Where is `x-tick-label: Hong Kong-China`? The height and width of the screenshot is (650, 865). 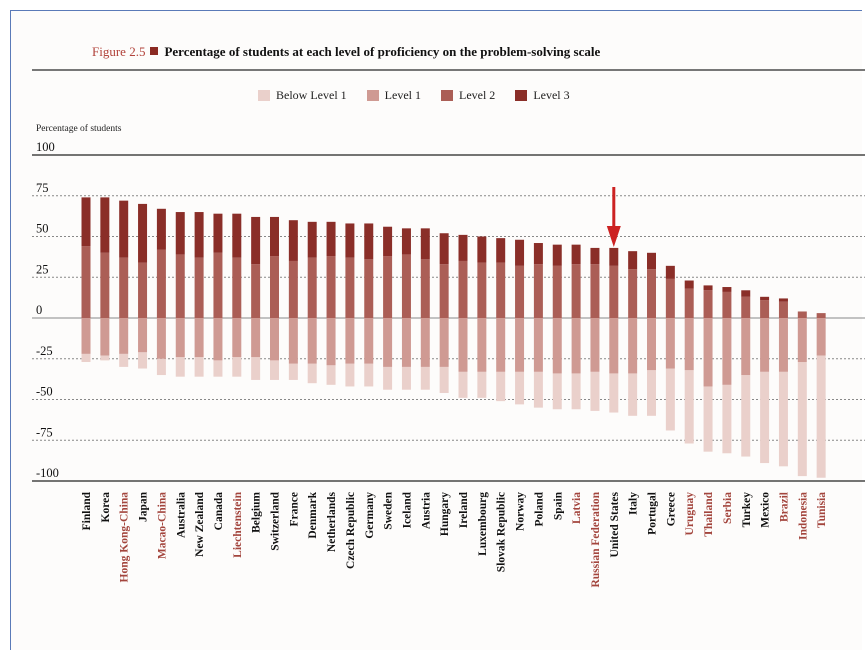 x-tick-label: Hong Kong-China is located at coordinates (125, 537).